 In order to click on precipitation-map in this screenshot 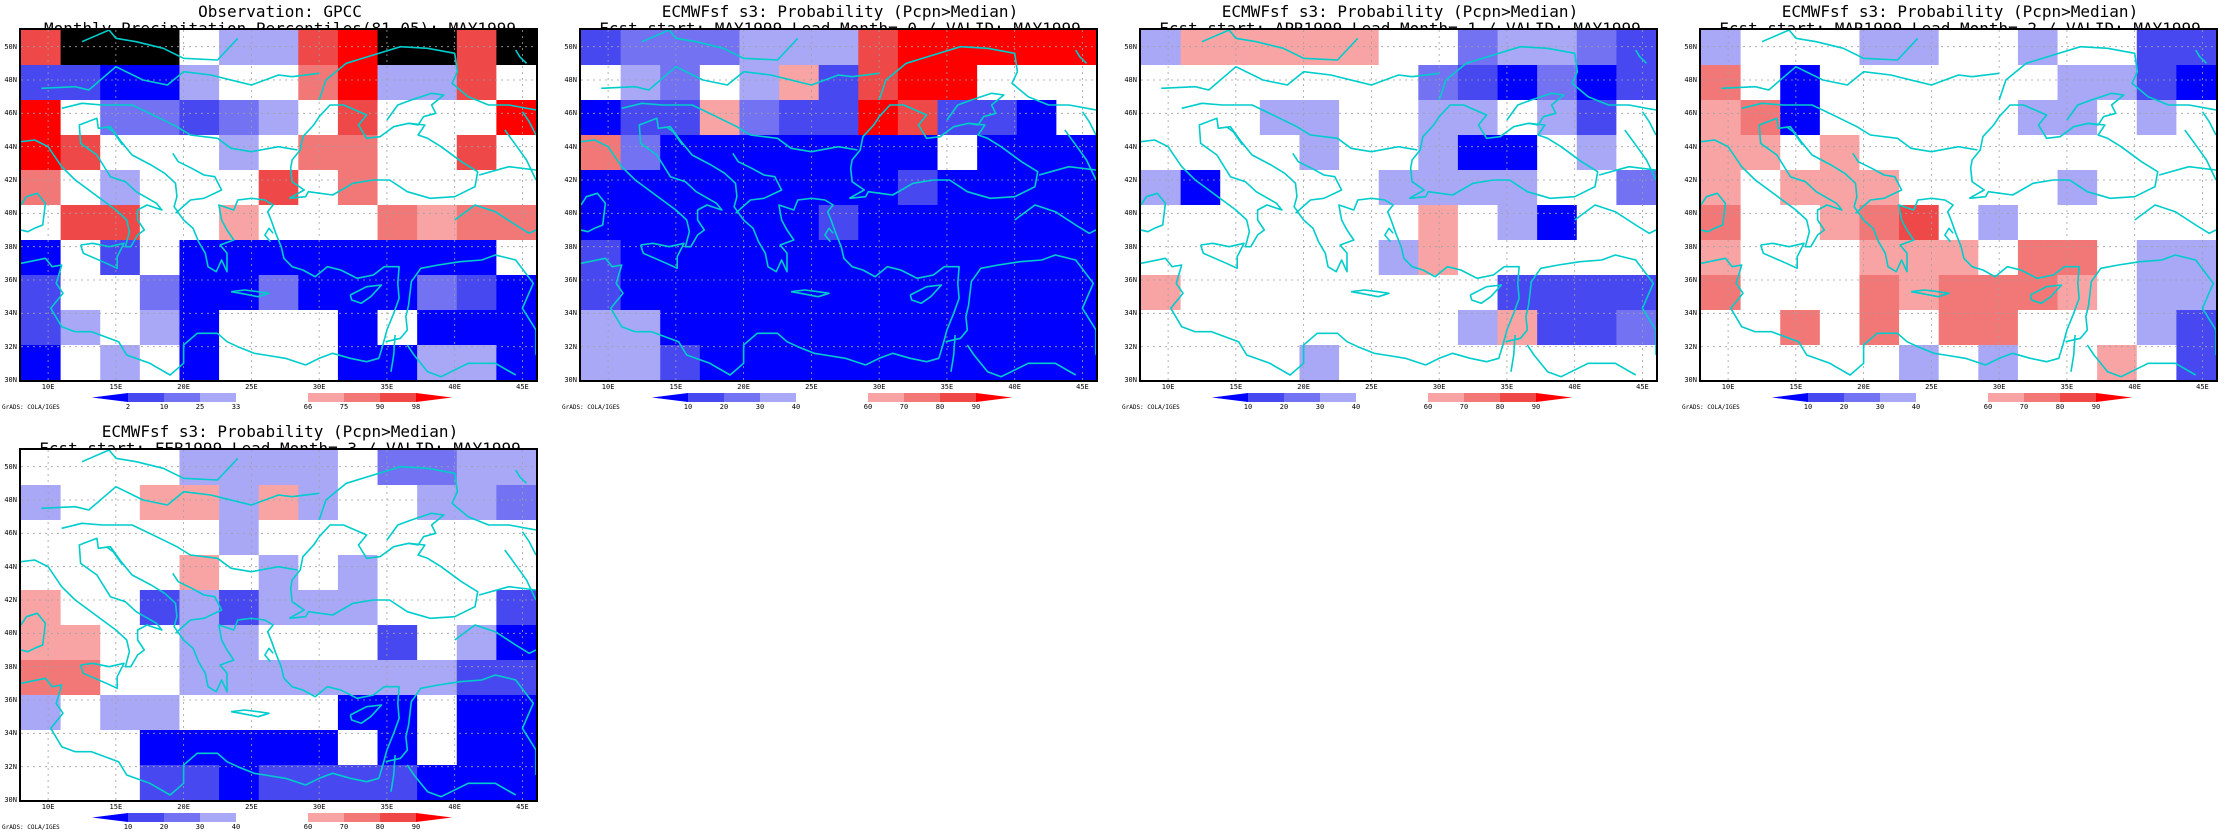, I will do `click(278, 625)`.